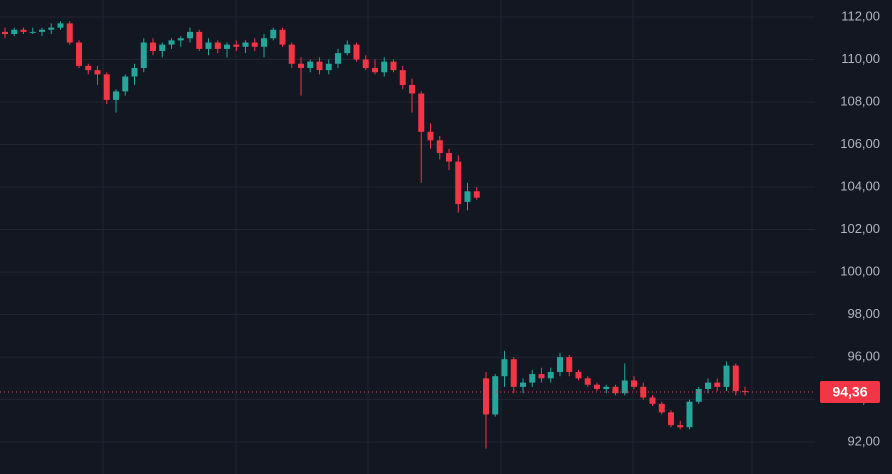 The image size is (892, 474). I want to click on y-tick-label: 98,00, so click(863, 313).